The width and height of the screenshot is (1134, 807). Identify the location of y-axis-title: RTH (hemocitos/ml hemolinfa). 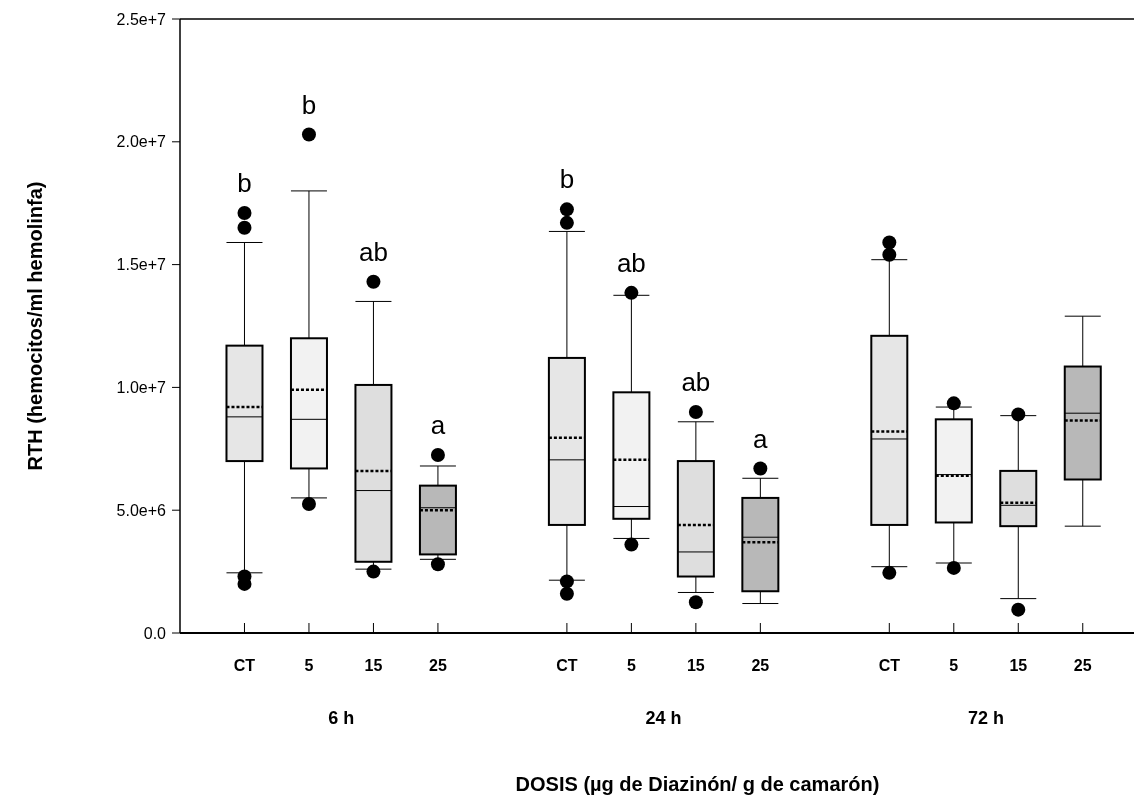
(35, 326).